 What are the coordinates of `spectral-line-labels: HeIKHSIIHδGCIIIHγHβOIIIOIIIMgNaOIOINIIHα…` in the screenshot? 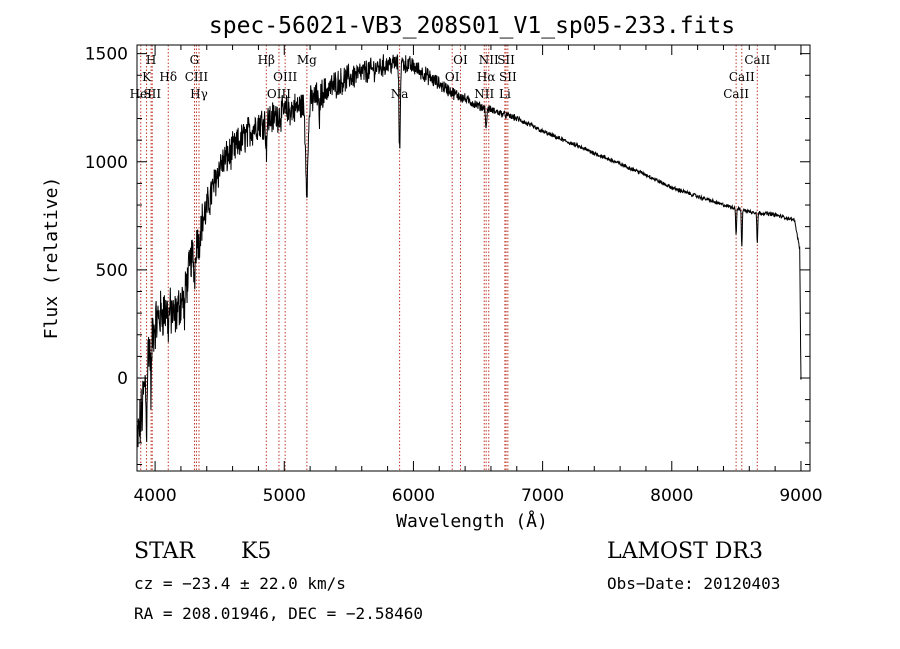 It's located at (450, 77).